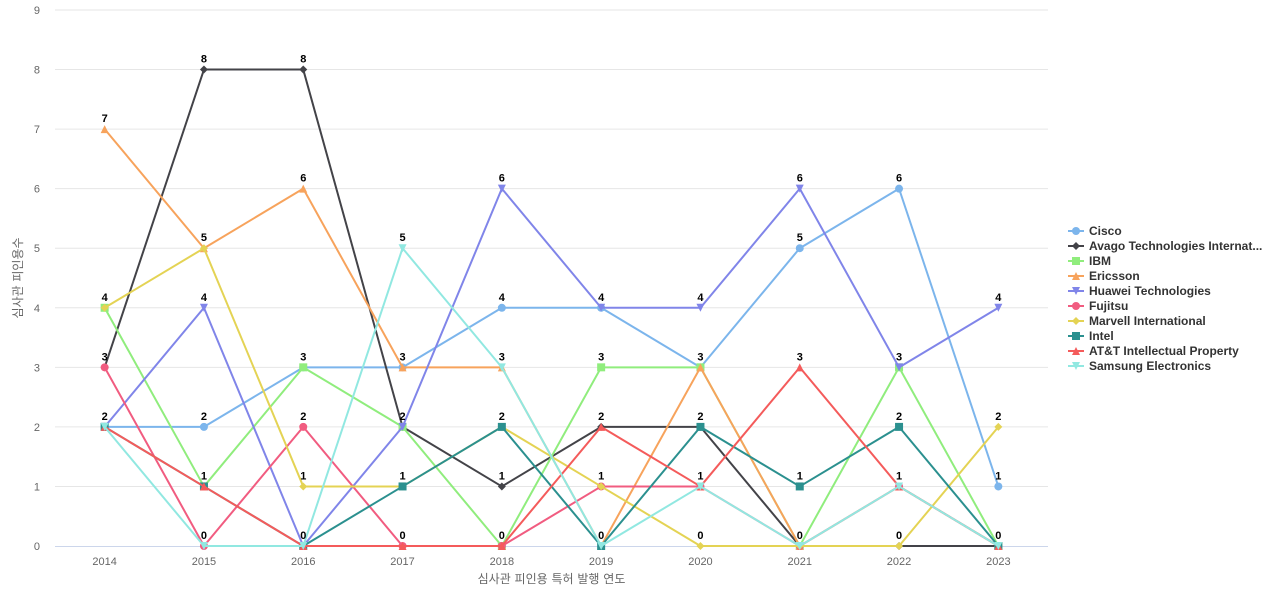 The width and height of the screenshot is (1280, 600). I want to click on y-axis-title: 심사관 피인용수, so click(18, 277).